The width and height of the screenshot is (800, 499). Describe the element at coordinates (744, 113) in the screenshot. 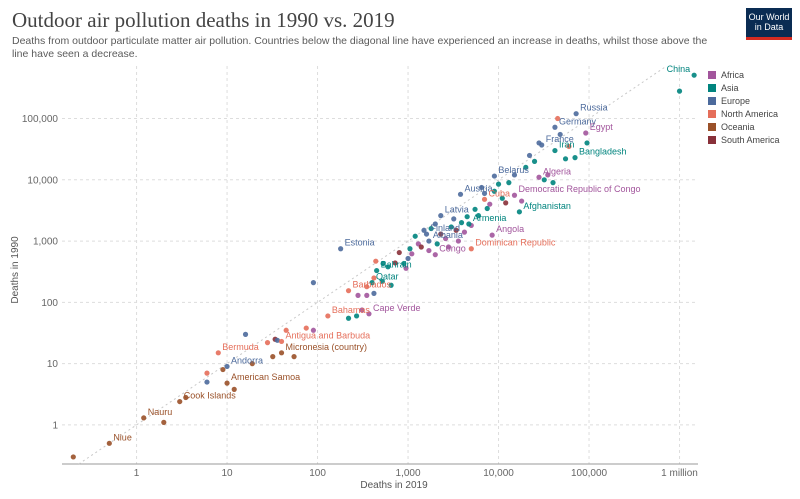

I see `legend-item: North America` at that location.